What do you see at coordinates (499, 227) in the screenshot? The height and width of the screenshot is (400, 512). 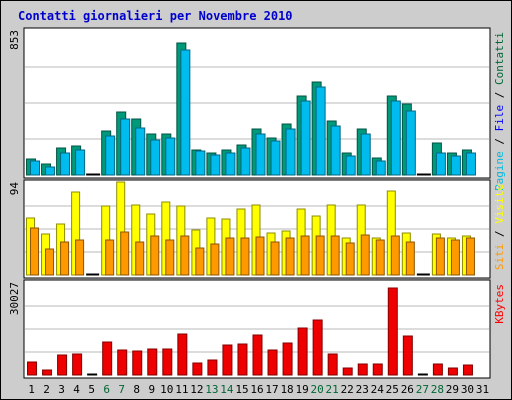 I see `legend-visits: Siti / Visite` at bounding box center [499, 227].